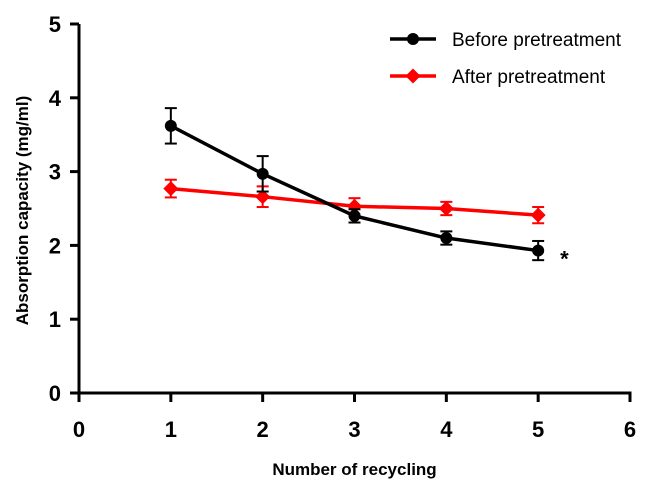 This screenshot has height=479, width=651. I want to click on y-axis-title: Absorption capacity (mg/ml), so click(22, 211).